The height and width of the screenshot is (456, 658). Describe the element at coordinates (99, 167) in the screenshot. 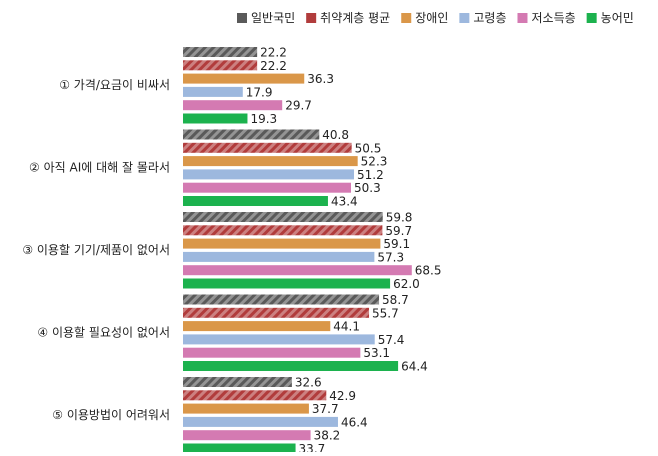

I see `category-label: ② 아직 AI에 대해 잘 몰라서` at that location.